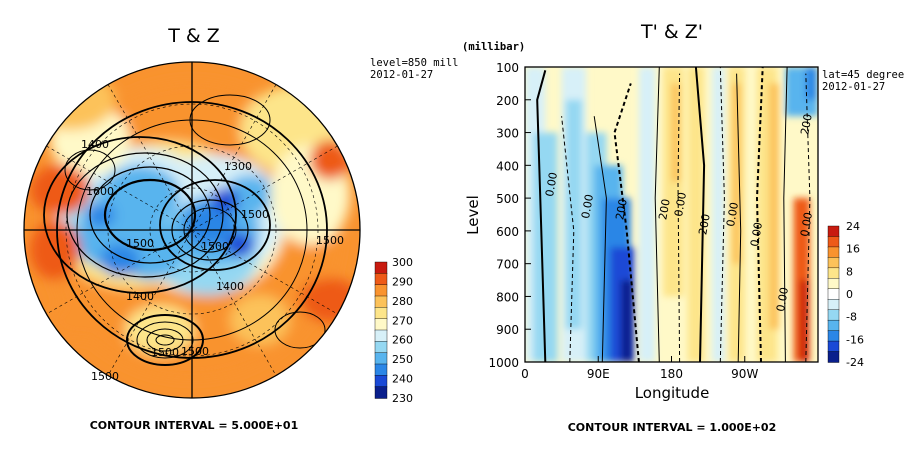 This screenshot has height=454, width=904. I want to click on colorbar-tick-label: 300, so click(402, 262).